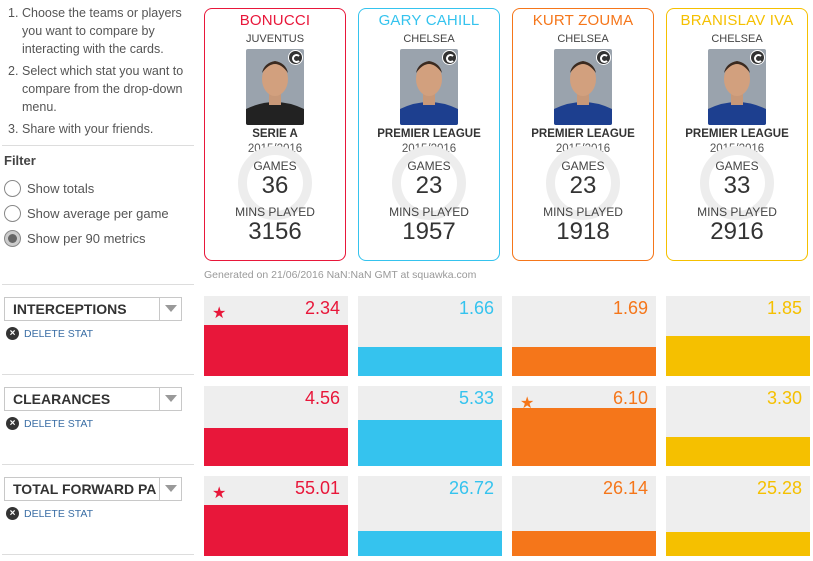 Image resolution: width=813 pixels, height=561 pixels. I want to click on radio-label: Show totals, so click(61, 188).